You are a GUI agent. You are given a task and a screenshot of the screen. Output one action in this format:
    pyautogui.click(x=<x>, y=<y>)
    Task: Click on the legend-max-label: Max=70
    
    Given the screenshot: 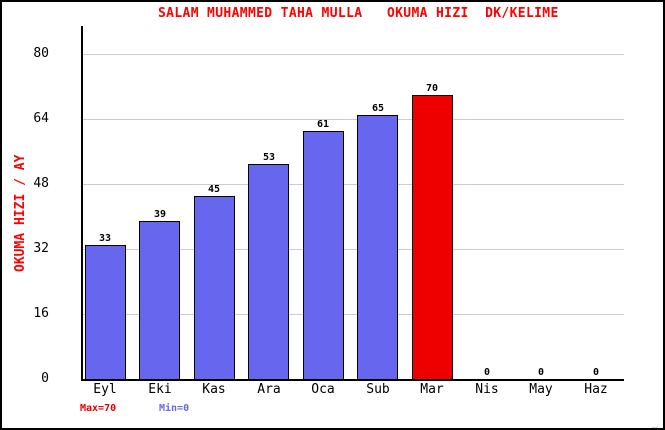 What is the action you would take?
    pyautogui.click(x=98, y=408)
    